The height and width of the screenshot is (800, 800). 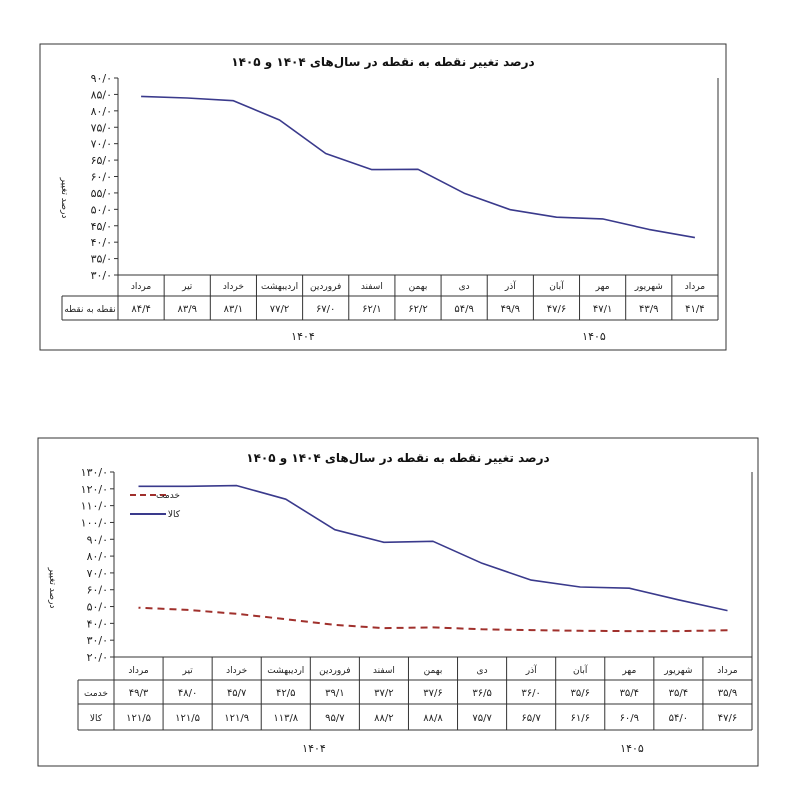 What do you see at coordinates (101, 193) in the screenshot?
I see `y-tick-label: ۵۵/۰` at bounding box center [101, 193].